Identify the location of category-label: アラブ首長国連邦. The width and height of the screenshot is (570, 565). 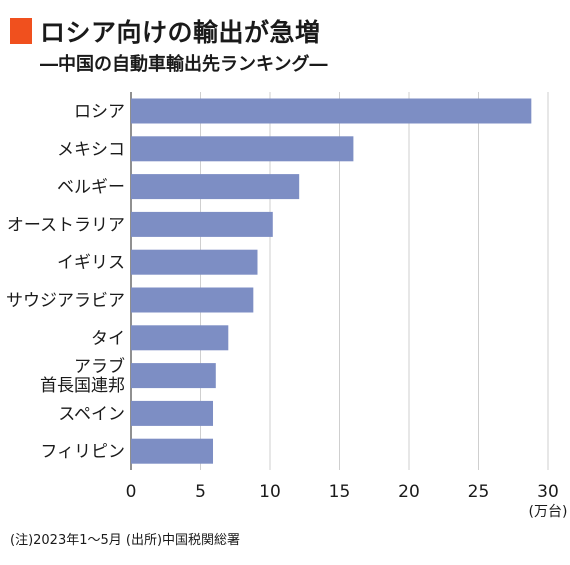
(82, 376).